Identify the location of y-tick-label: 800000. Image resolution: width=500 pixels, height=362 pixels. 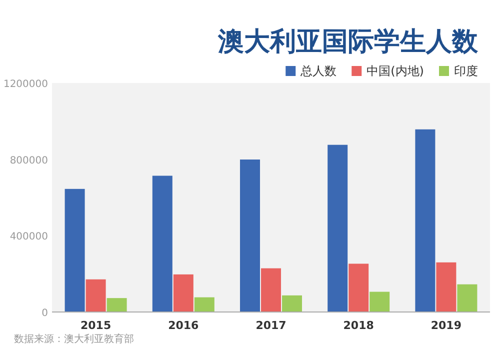
(29, 160).